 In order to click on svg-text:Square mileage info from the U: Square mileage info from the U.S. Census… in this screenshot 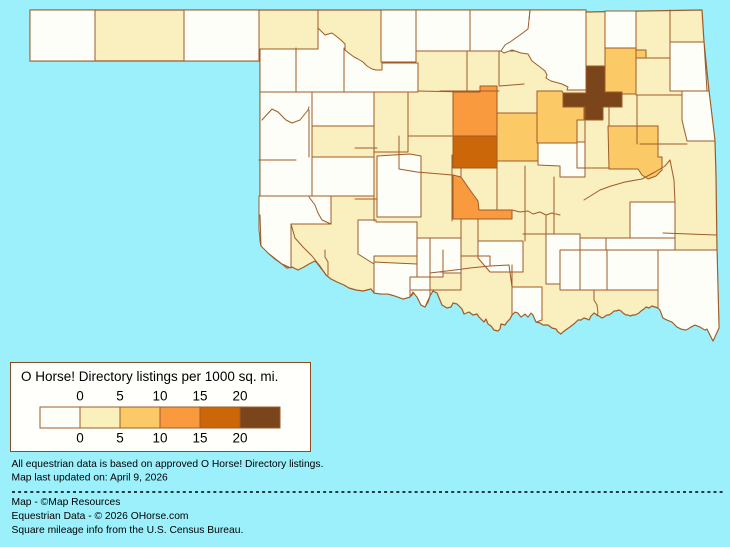, I will do `click(128, 530)`.